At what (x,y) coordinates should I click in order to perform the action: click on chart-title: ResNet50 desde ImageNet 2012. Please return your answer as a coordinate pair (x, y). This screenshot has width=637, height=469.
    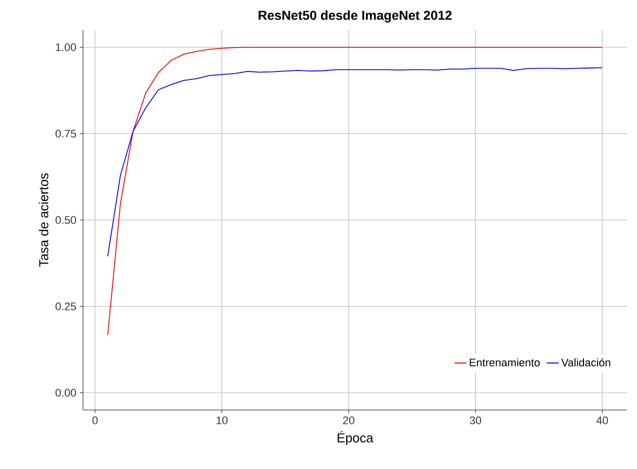
    Looking at the image, I should click on (355, 16).